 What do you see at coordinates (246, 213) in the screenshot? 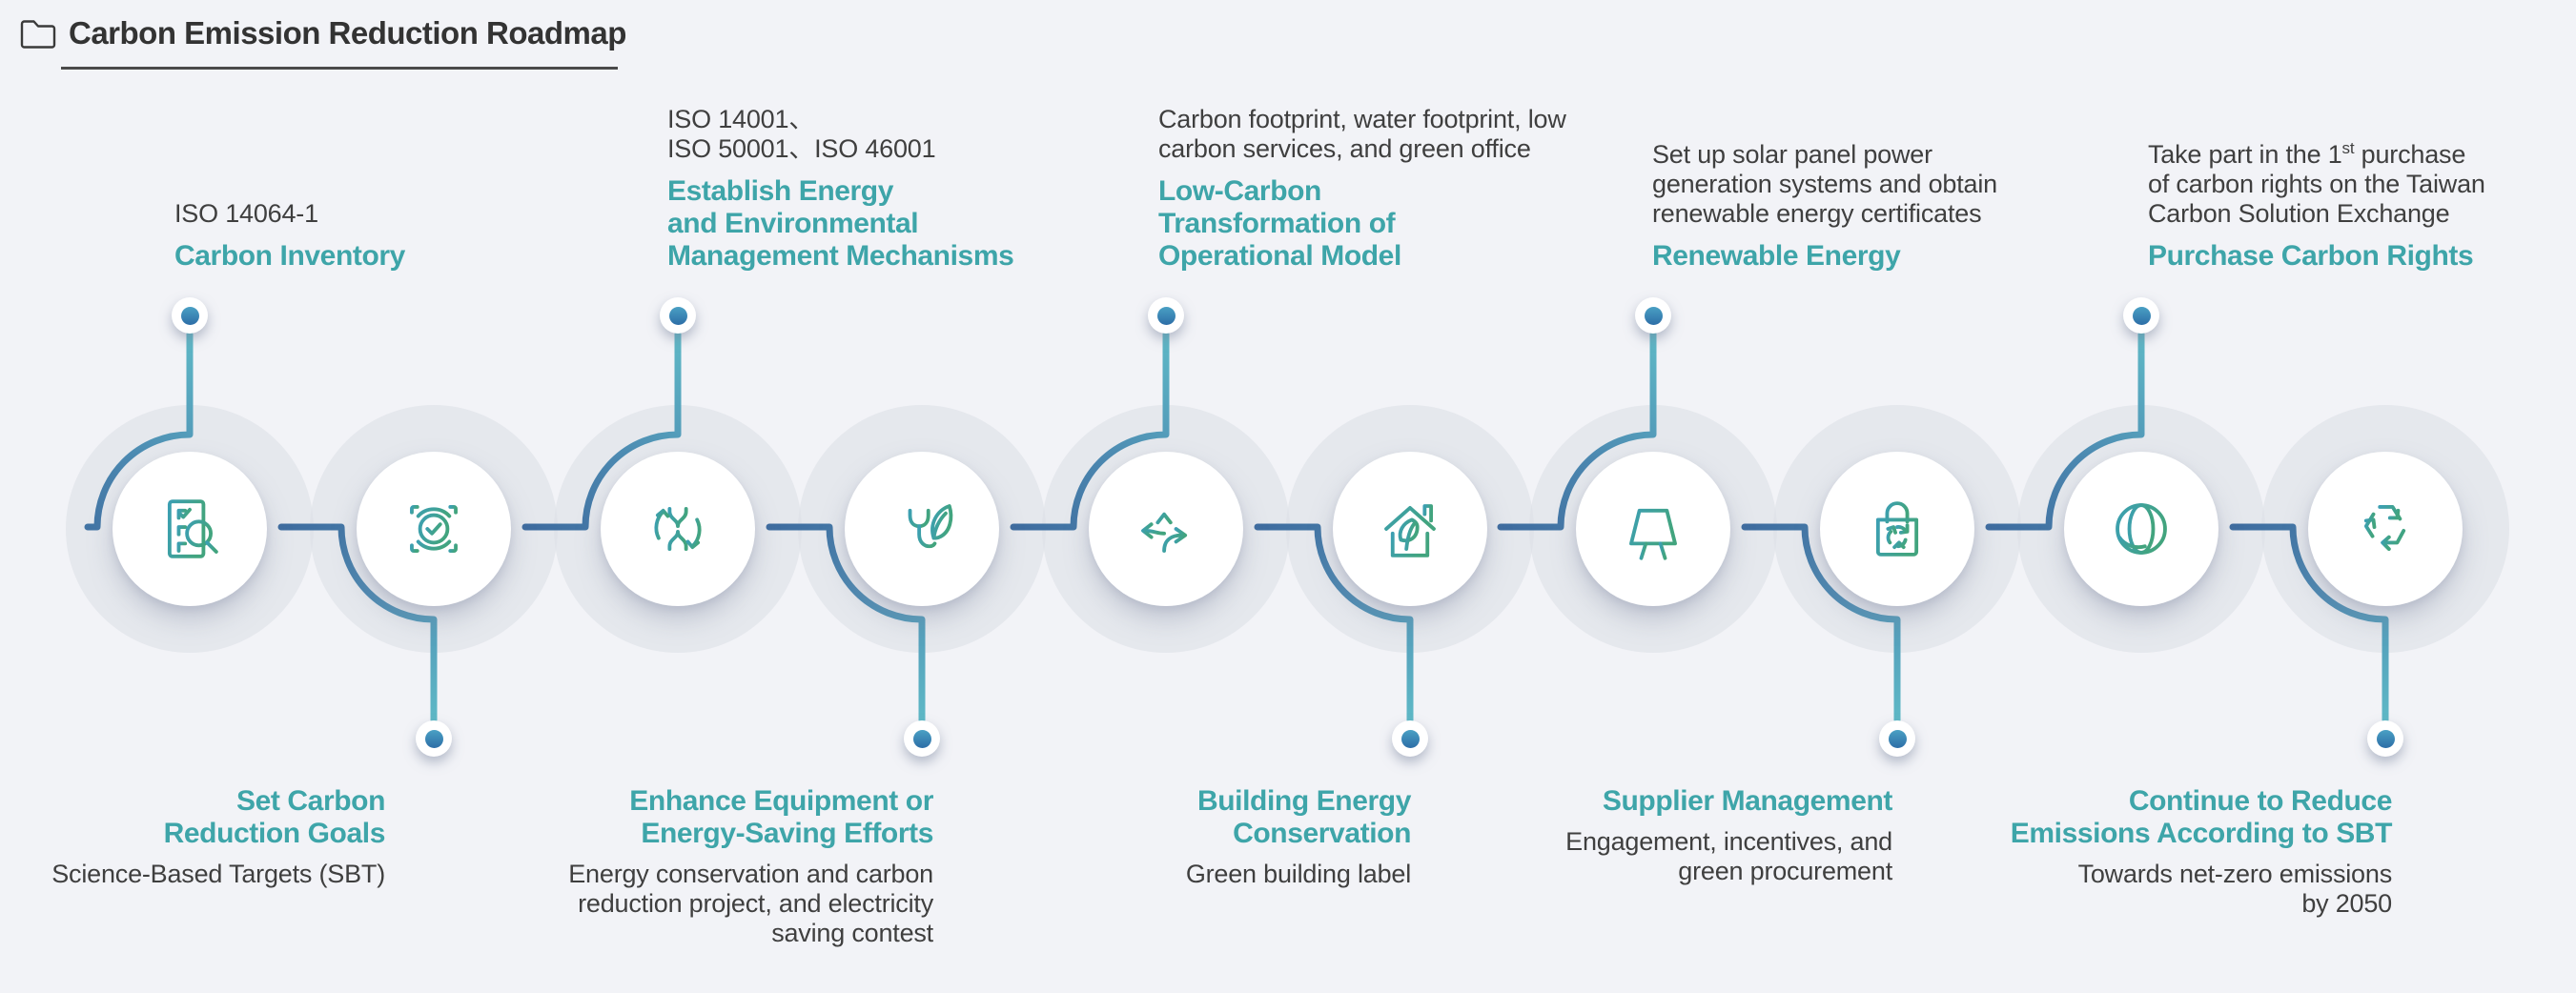
I see `step-subtext: ISO 14064-1` at bounding box center [246, 213].